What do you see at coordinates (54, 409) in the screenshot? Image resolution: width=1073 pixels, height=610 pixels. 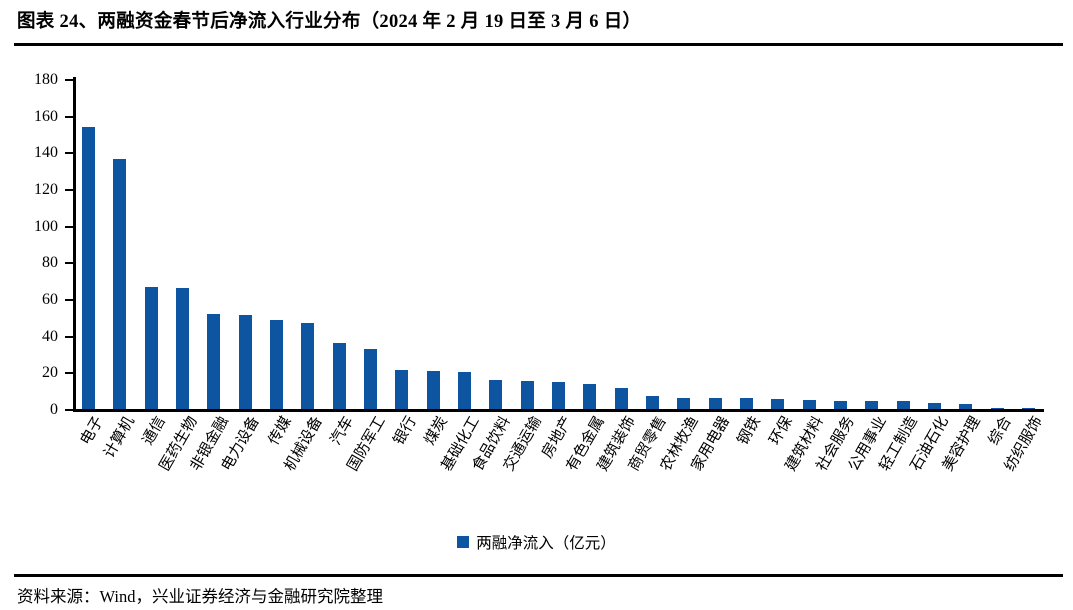 I see `y-axis-label: 0` at bounding box center [54, 409].